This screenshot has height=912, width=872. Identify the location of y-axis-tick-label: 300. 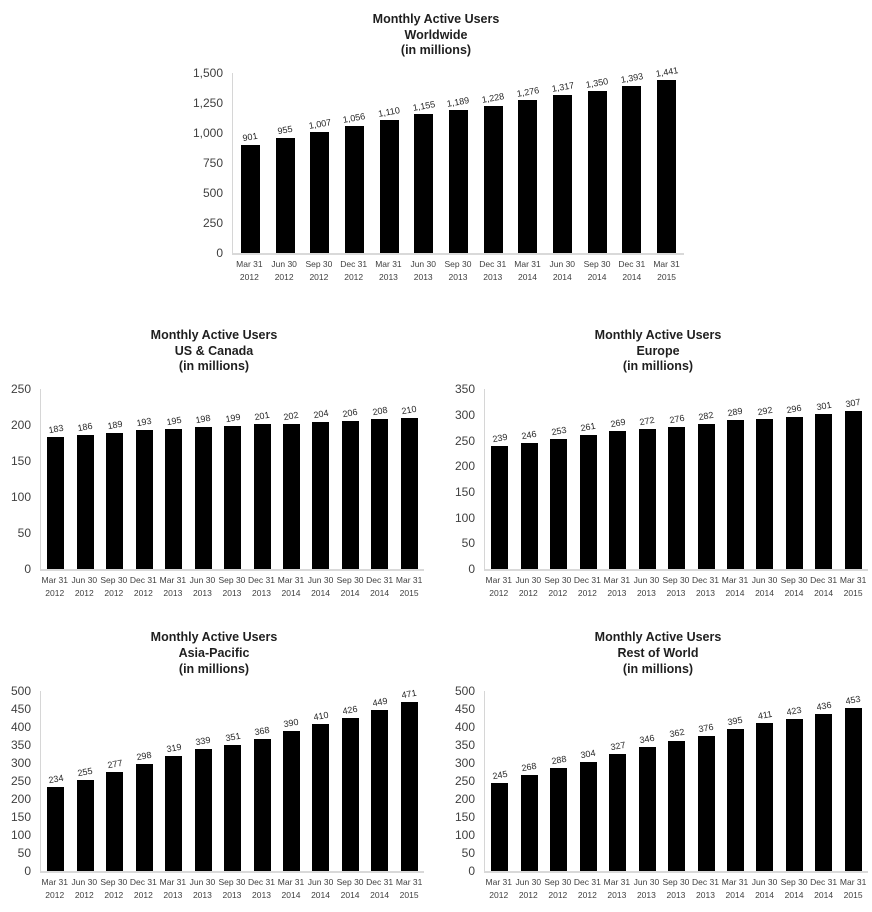
(464, 763).